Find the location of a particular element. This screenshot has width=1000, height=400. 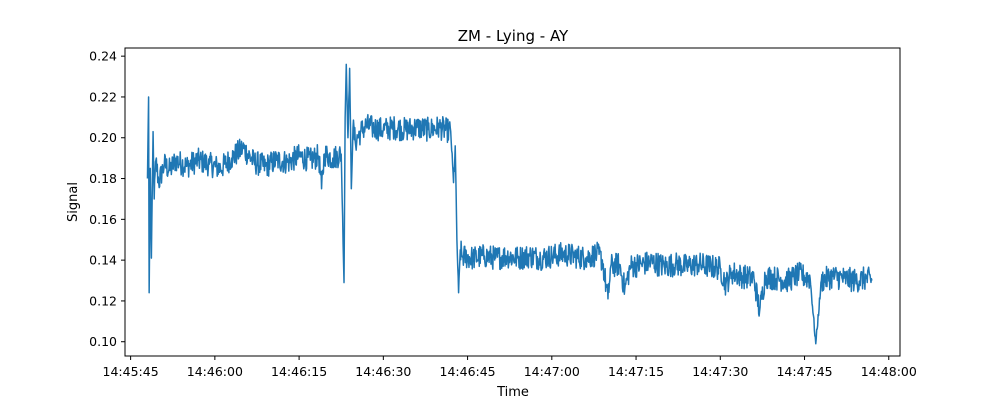

x-tick-label: 14:47:45 is located at coordinates (804, 371).